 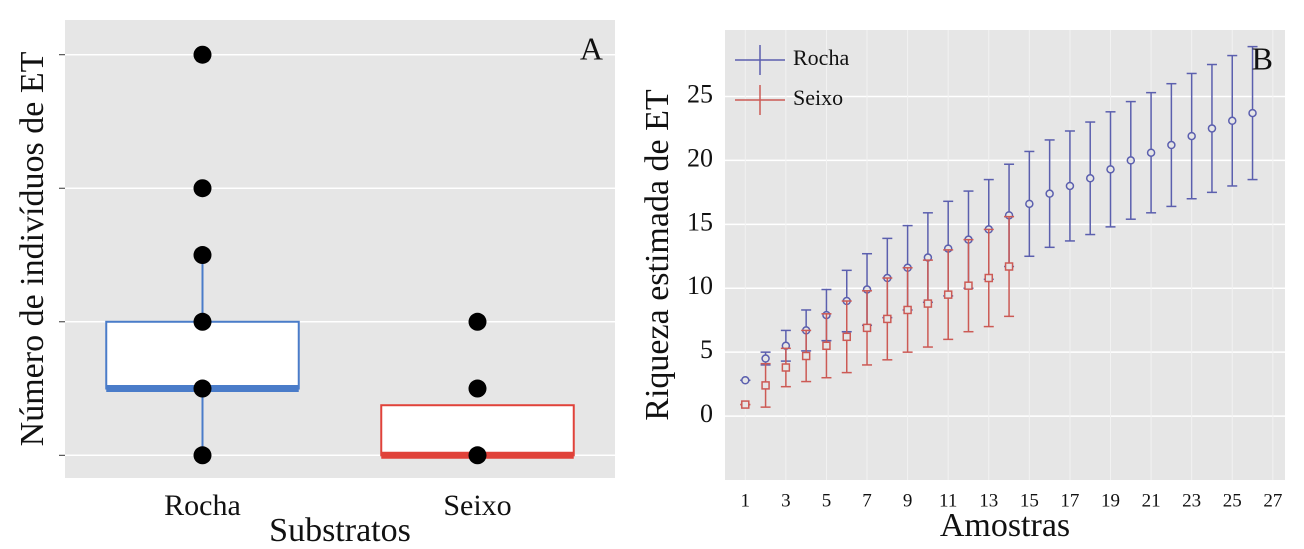 I want to click on x-tick-label: 19, so click(x=1110, y=500).